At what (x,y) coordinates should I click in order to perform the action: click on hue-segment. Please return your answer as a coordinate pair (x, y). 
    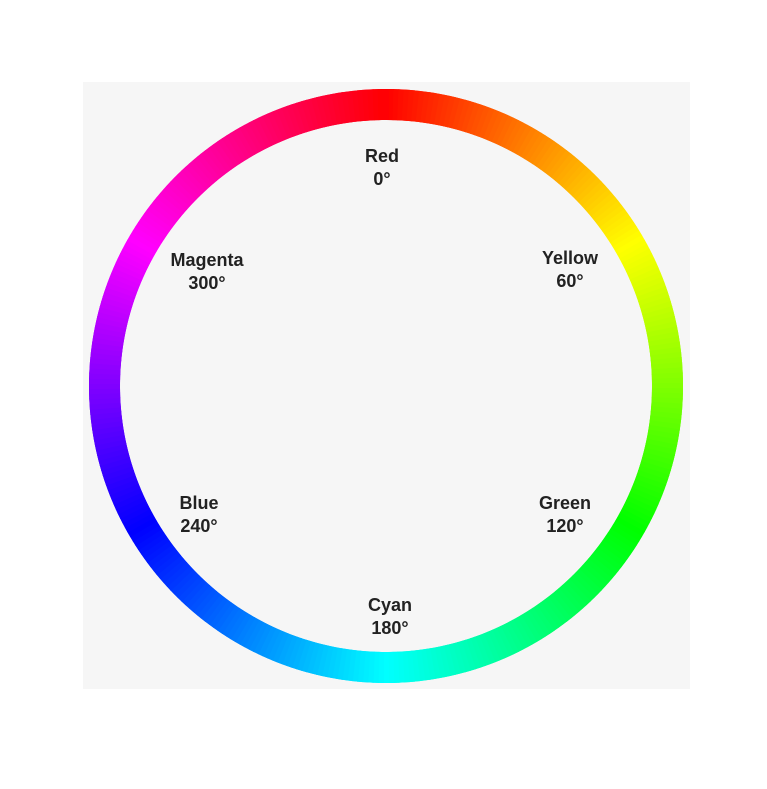
    Looking at the image, I should click on (383, 105).